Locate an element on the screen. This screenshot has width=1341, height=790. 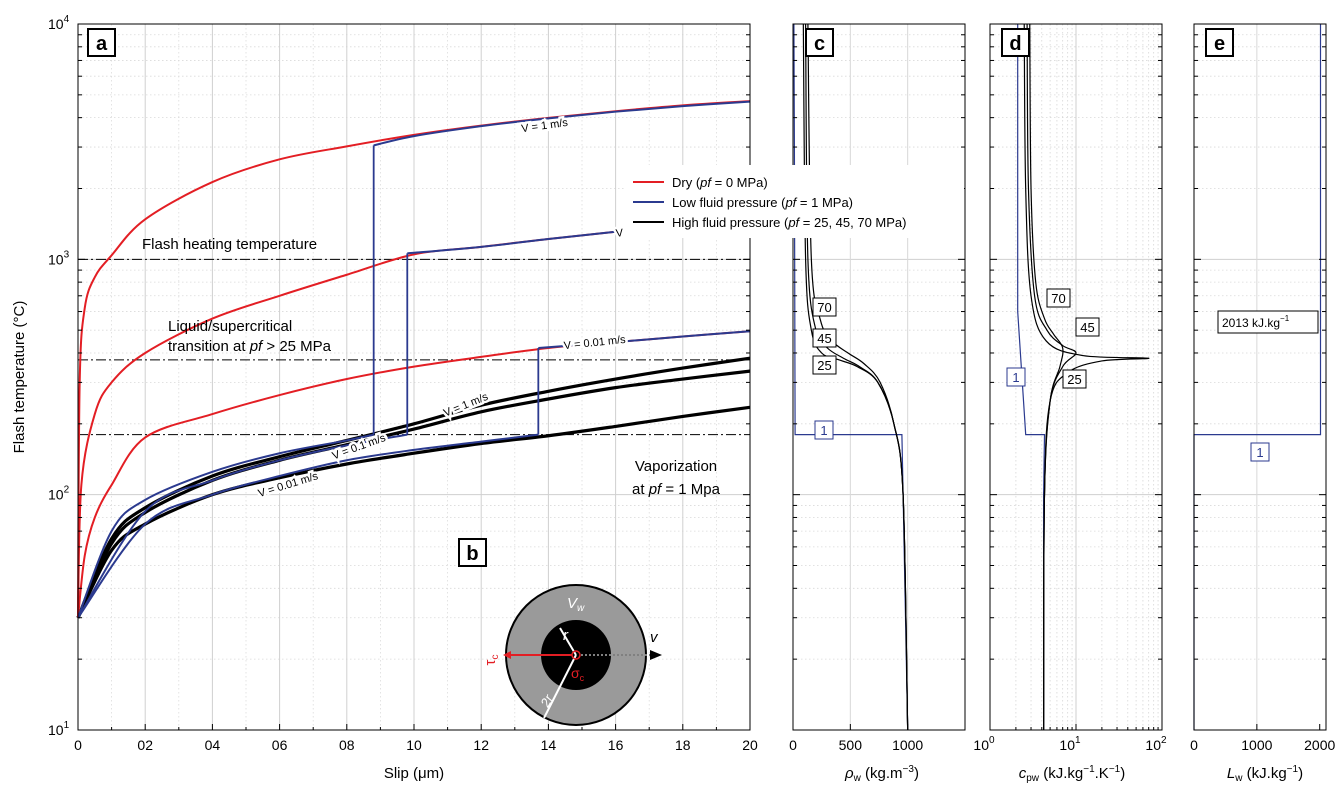
annotation-flash-heating: Flash heating temperature is located at coordinates (229, 244).